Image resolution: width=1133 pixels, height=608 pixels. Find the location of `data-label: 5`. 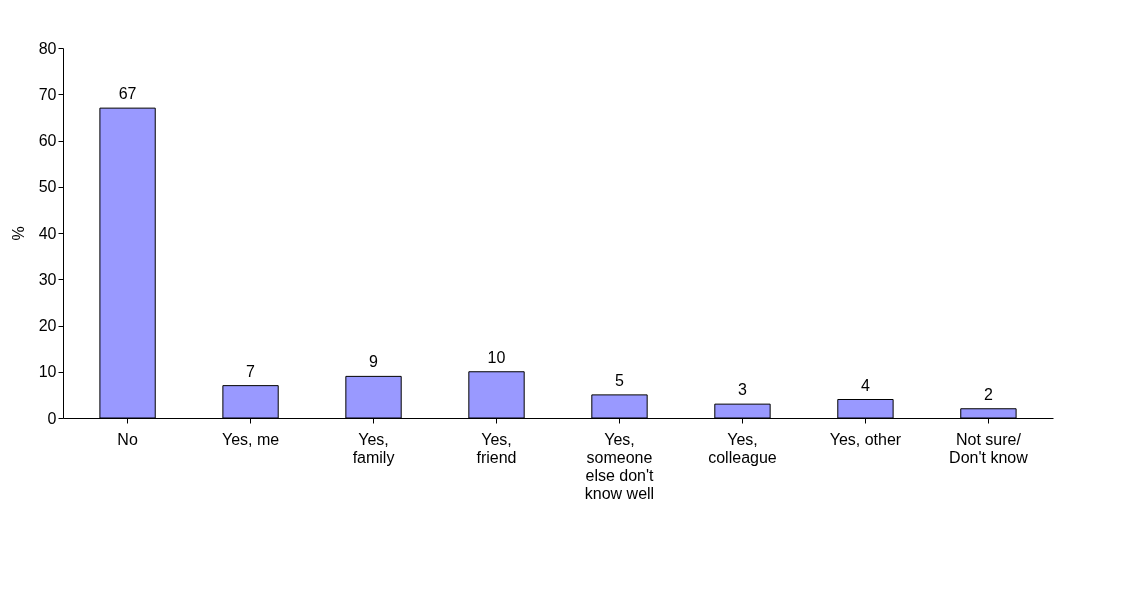

data-label: 5 is located at coordinates (620, 380).